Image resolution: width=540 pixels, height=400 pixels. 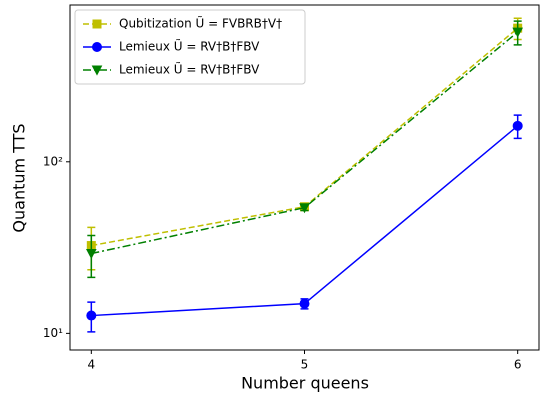 What do you see at coordinates (200, 23) in the screenshot?
I see `legend-label: Qubitization Ũ = FVBRB†V†` at bounding box center [200, 23].